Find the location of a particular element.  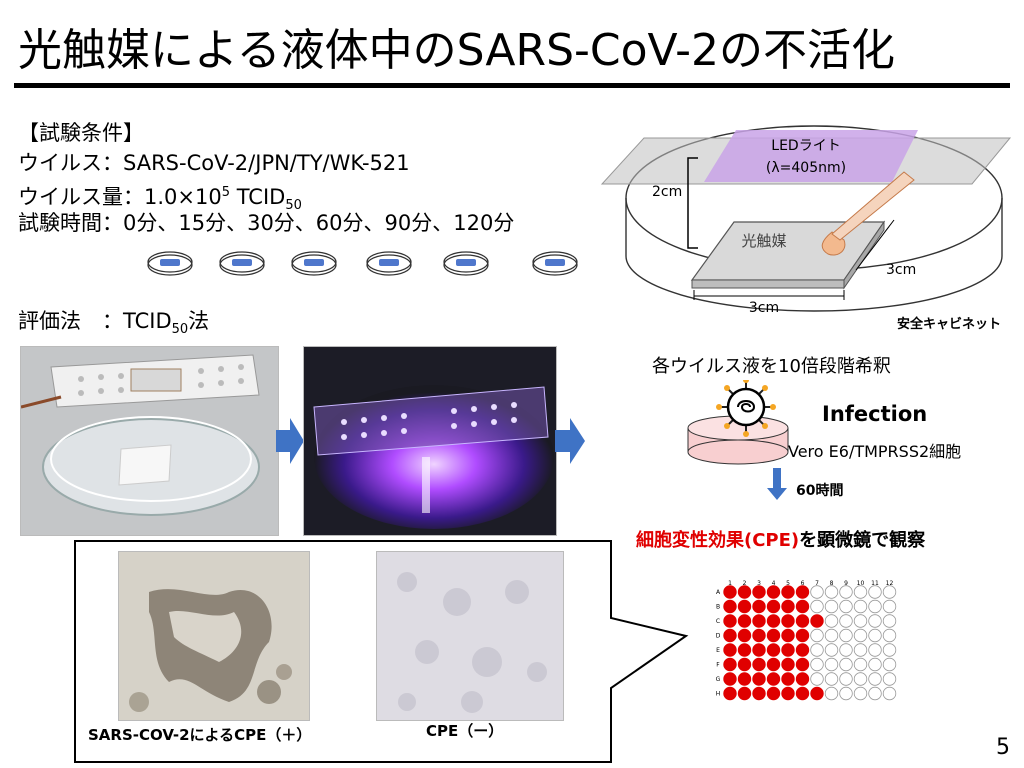

title-underline is located at coordinates (512, 85).